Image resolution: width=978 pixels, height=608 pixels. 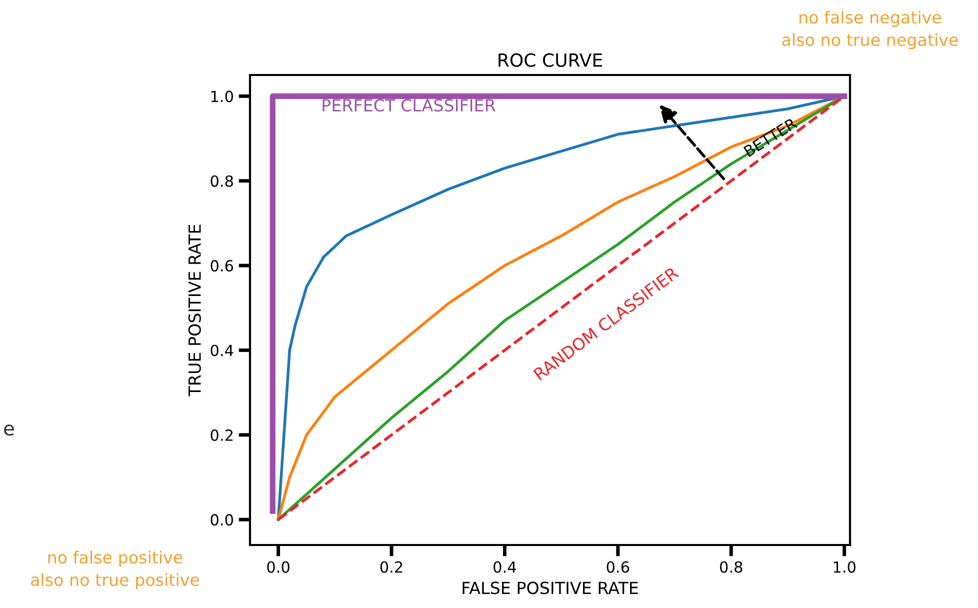 What do you see at coordinates (222, 350) in the screenshot?
I see `y-tick-label: 0.4` at bounding box center [222, 350].